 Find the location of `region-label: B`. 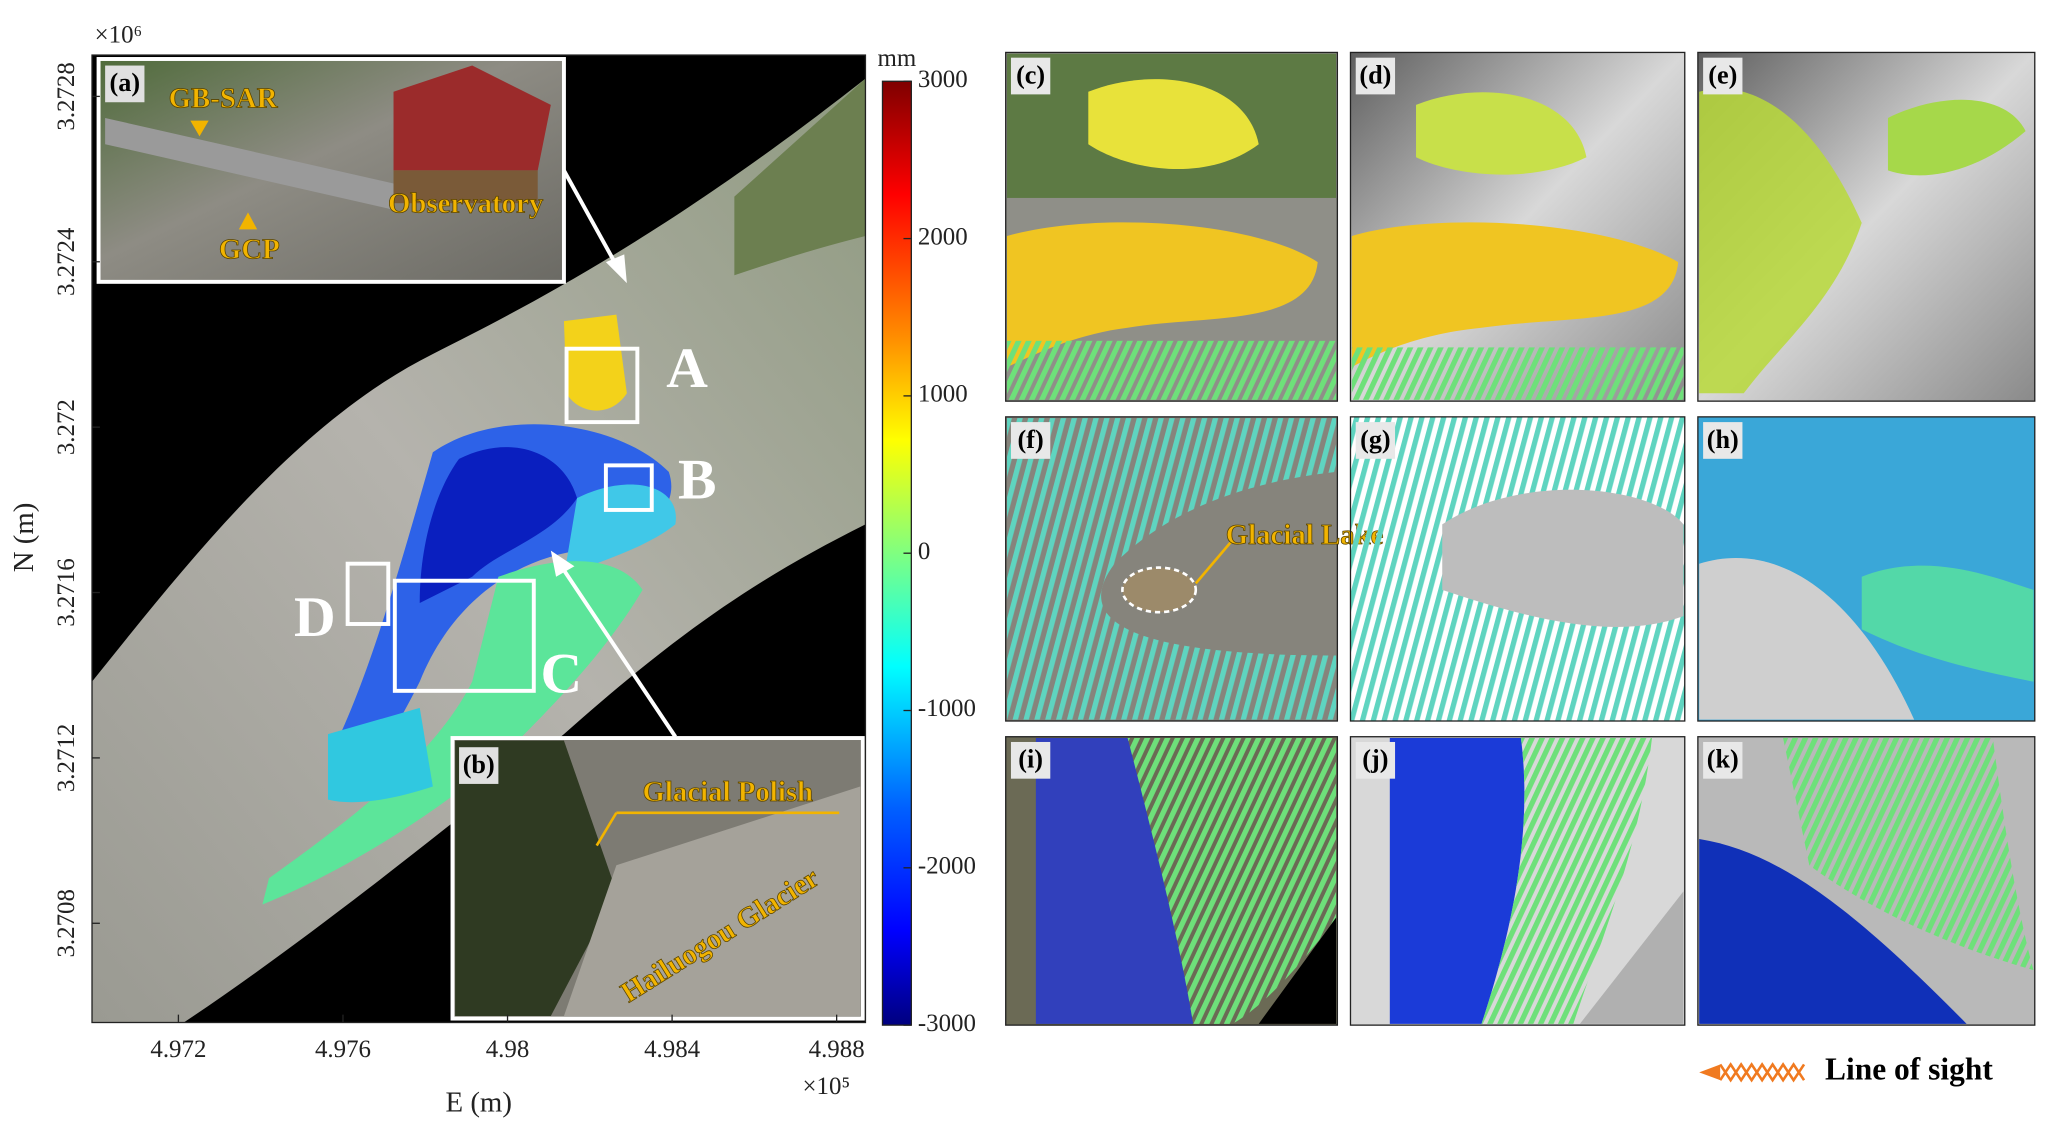

region-label: B is located at coordinates (697, 479).